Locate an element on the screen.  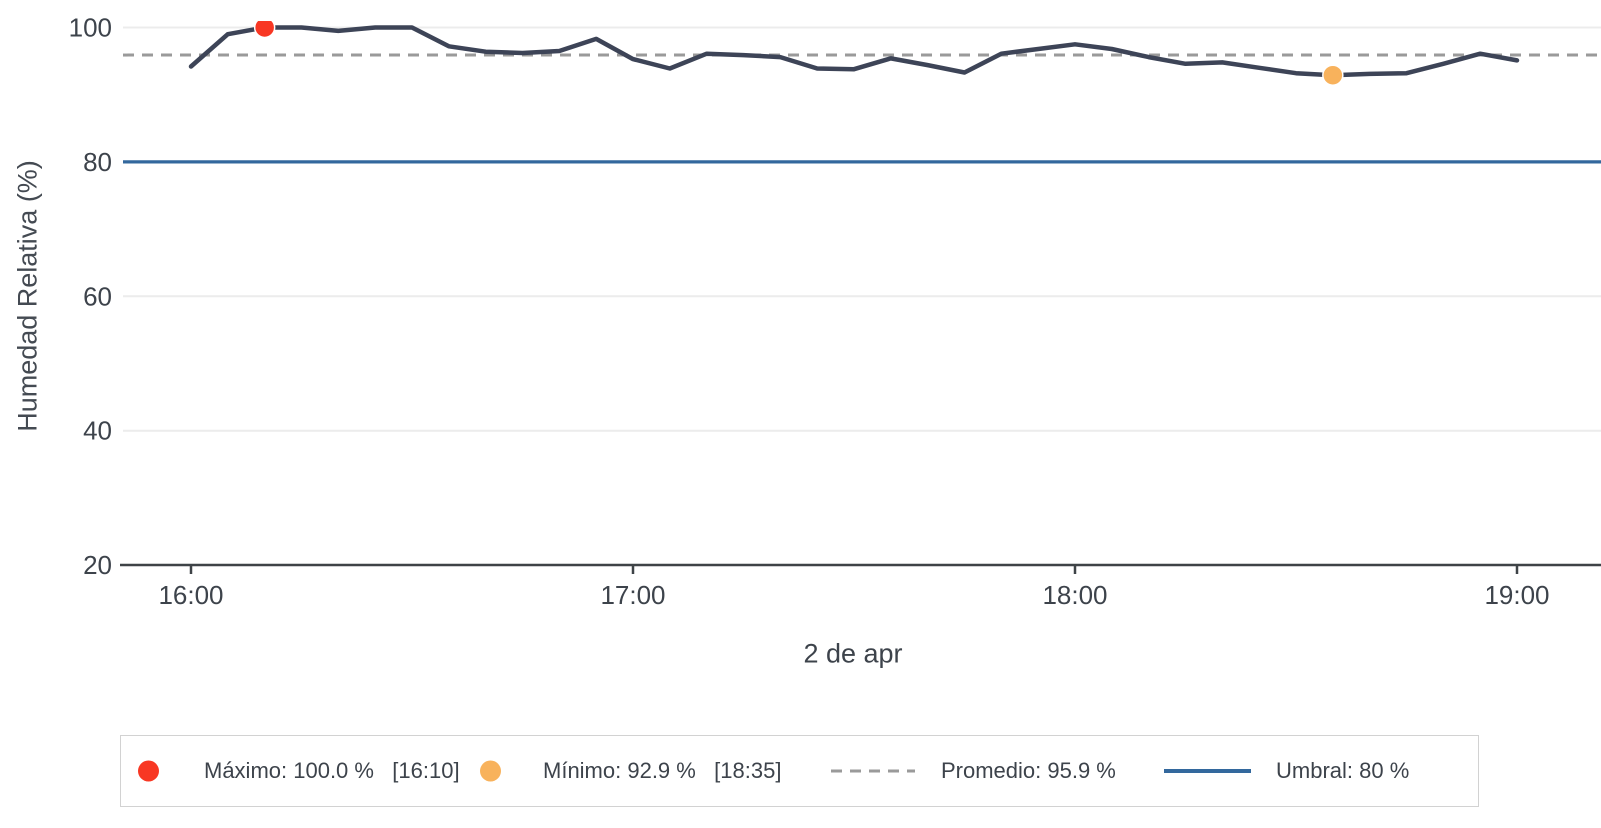
x-tick-label: 17:00 is located at coordinates (632, 595).